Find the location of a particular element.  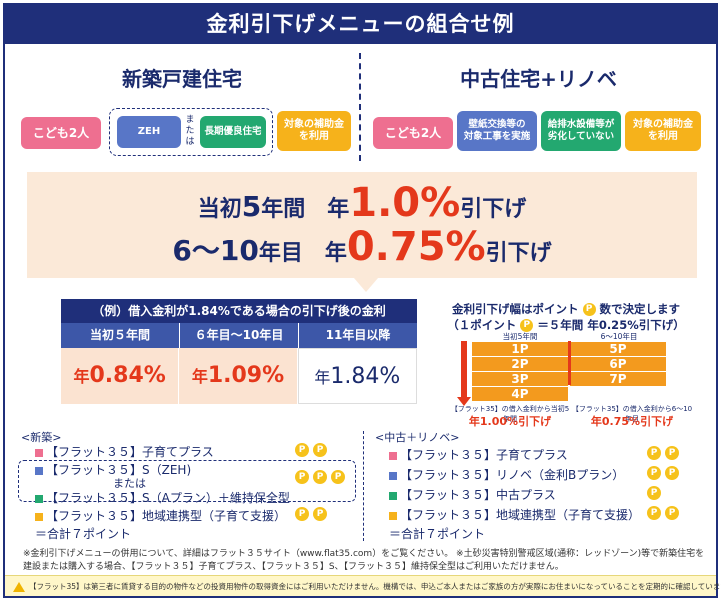

point-cell-5: 5P is located at coordinates (618, 349).